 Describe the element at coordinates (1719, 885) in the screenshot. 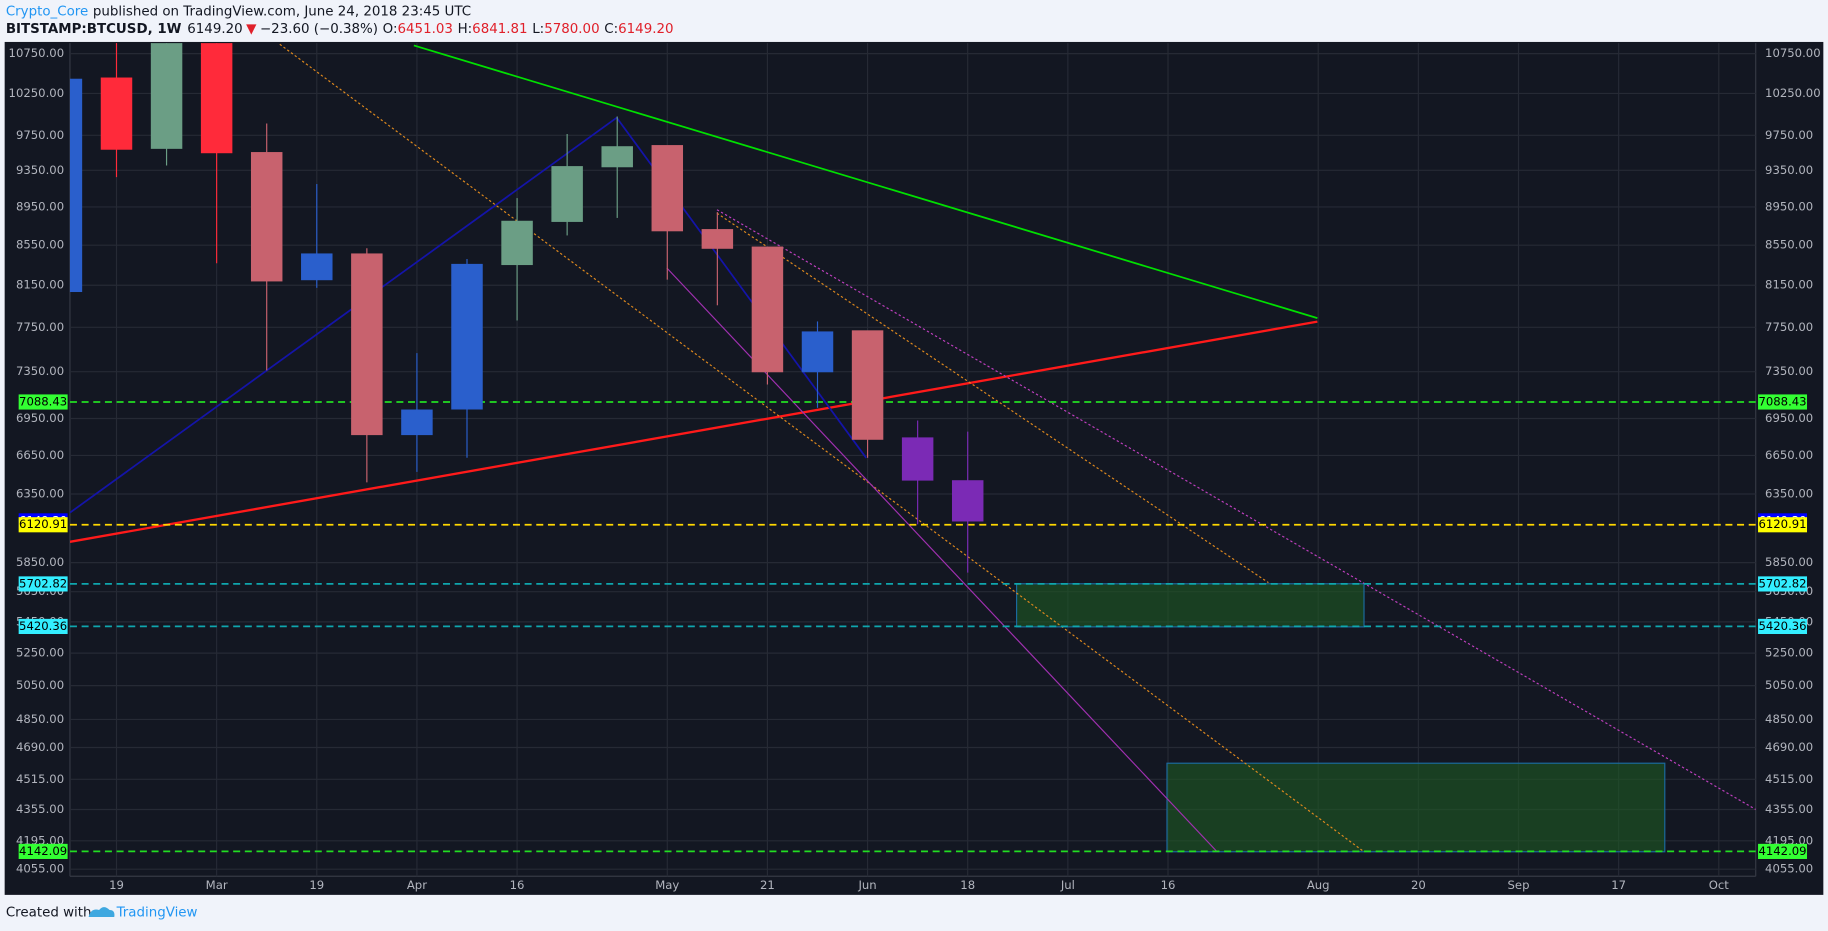

I see `x-tick-label: Oct` at that location.